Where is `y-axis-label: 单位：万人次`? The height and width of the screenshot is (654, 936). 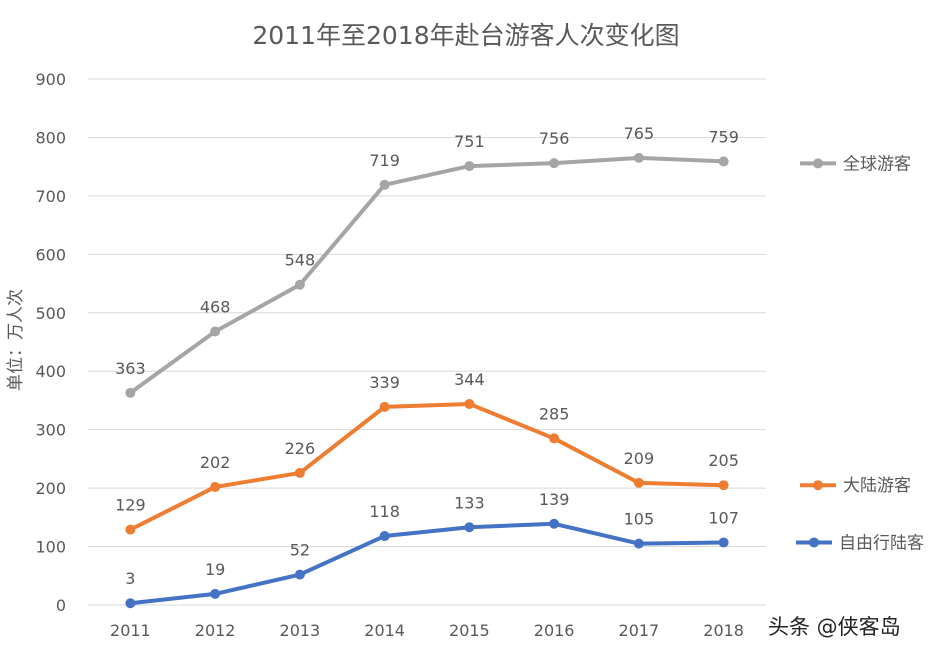
y-axis-label: 单位：万人次 is located at coordinates (16, 340).